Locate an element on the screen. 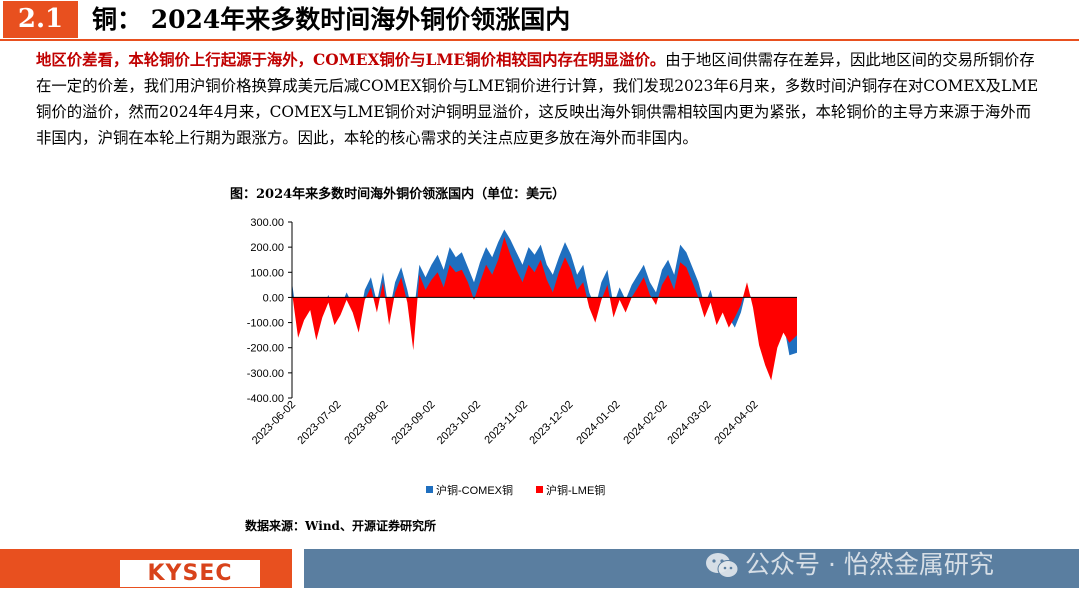 Image resolution: width=1079 pixels, height=604 pixels. x-tick-label: 2023-07-02 is located at coordinates (319, 423).